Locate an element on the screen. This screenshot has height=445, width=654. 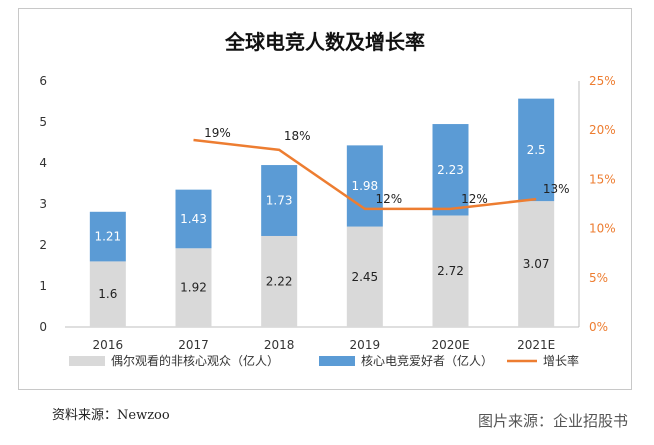
bar-noncore-2019 is located at coordinates (364, 276).